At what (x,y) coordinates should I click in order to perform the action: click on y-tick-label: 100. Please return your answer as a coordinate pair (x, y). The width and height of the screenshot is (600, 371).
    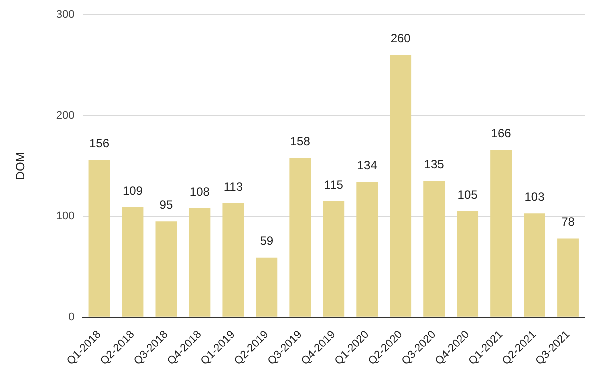
    Looking at the image, I should click on (65, 216).